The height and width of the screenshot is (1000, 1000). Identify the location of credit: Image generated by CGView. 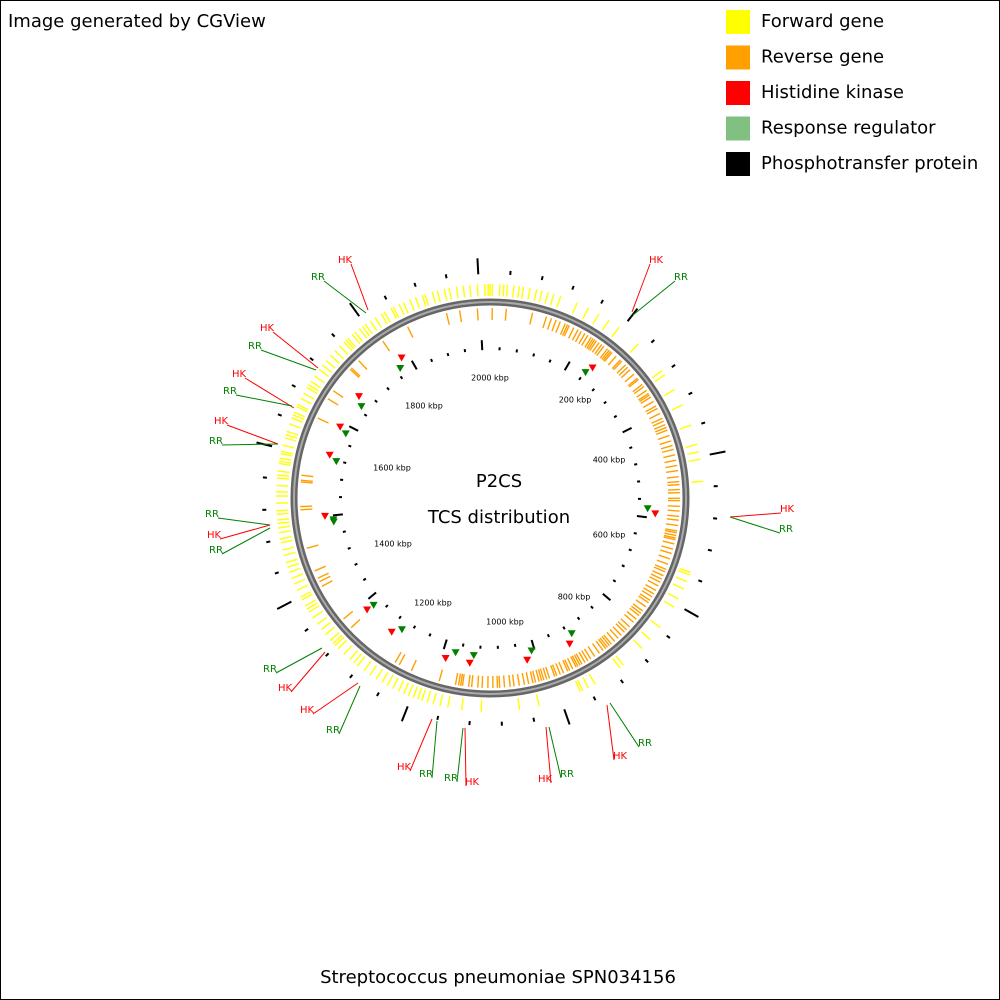
(137, 21).